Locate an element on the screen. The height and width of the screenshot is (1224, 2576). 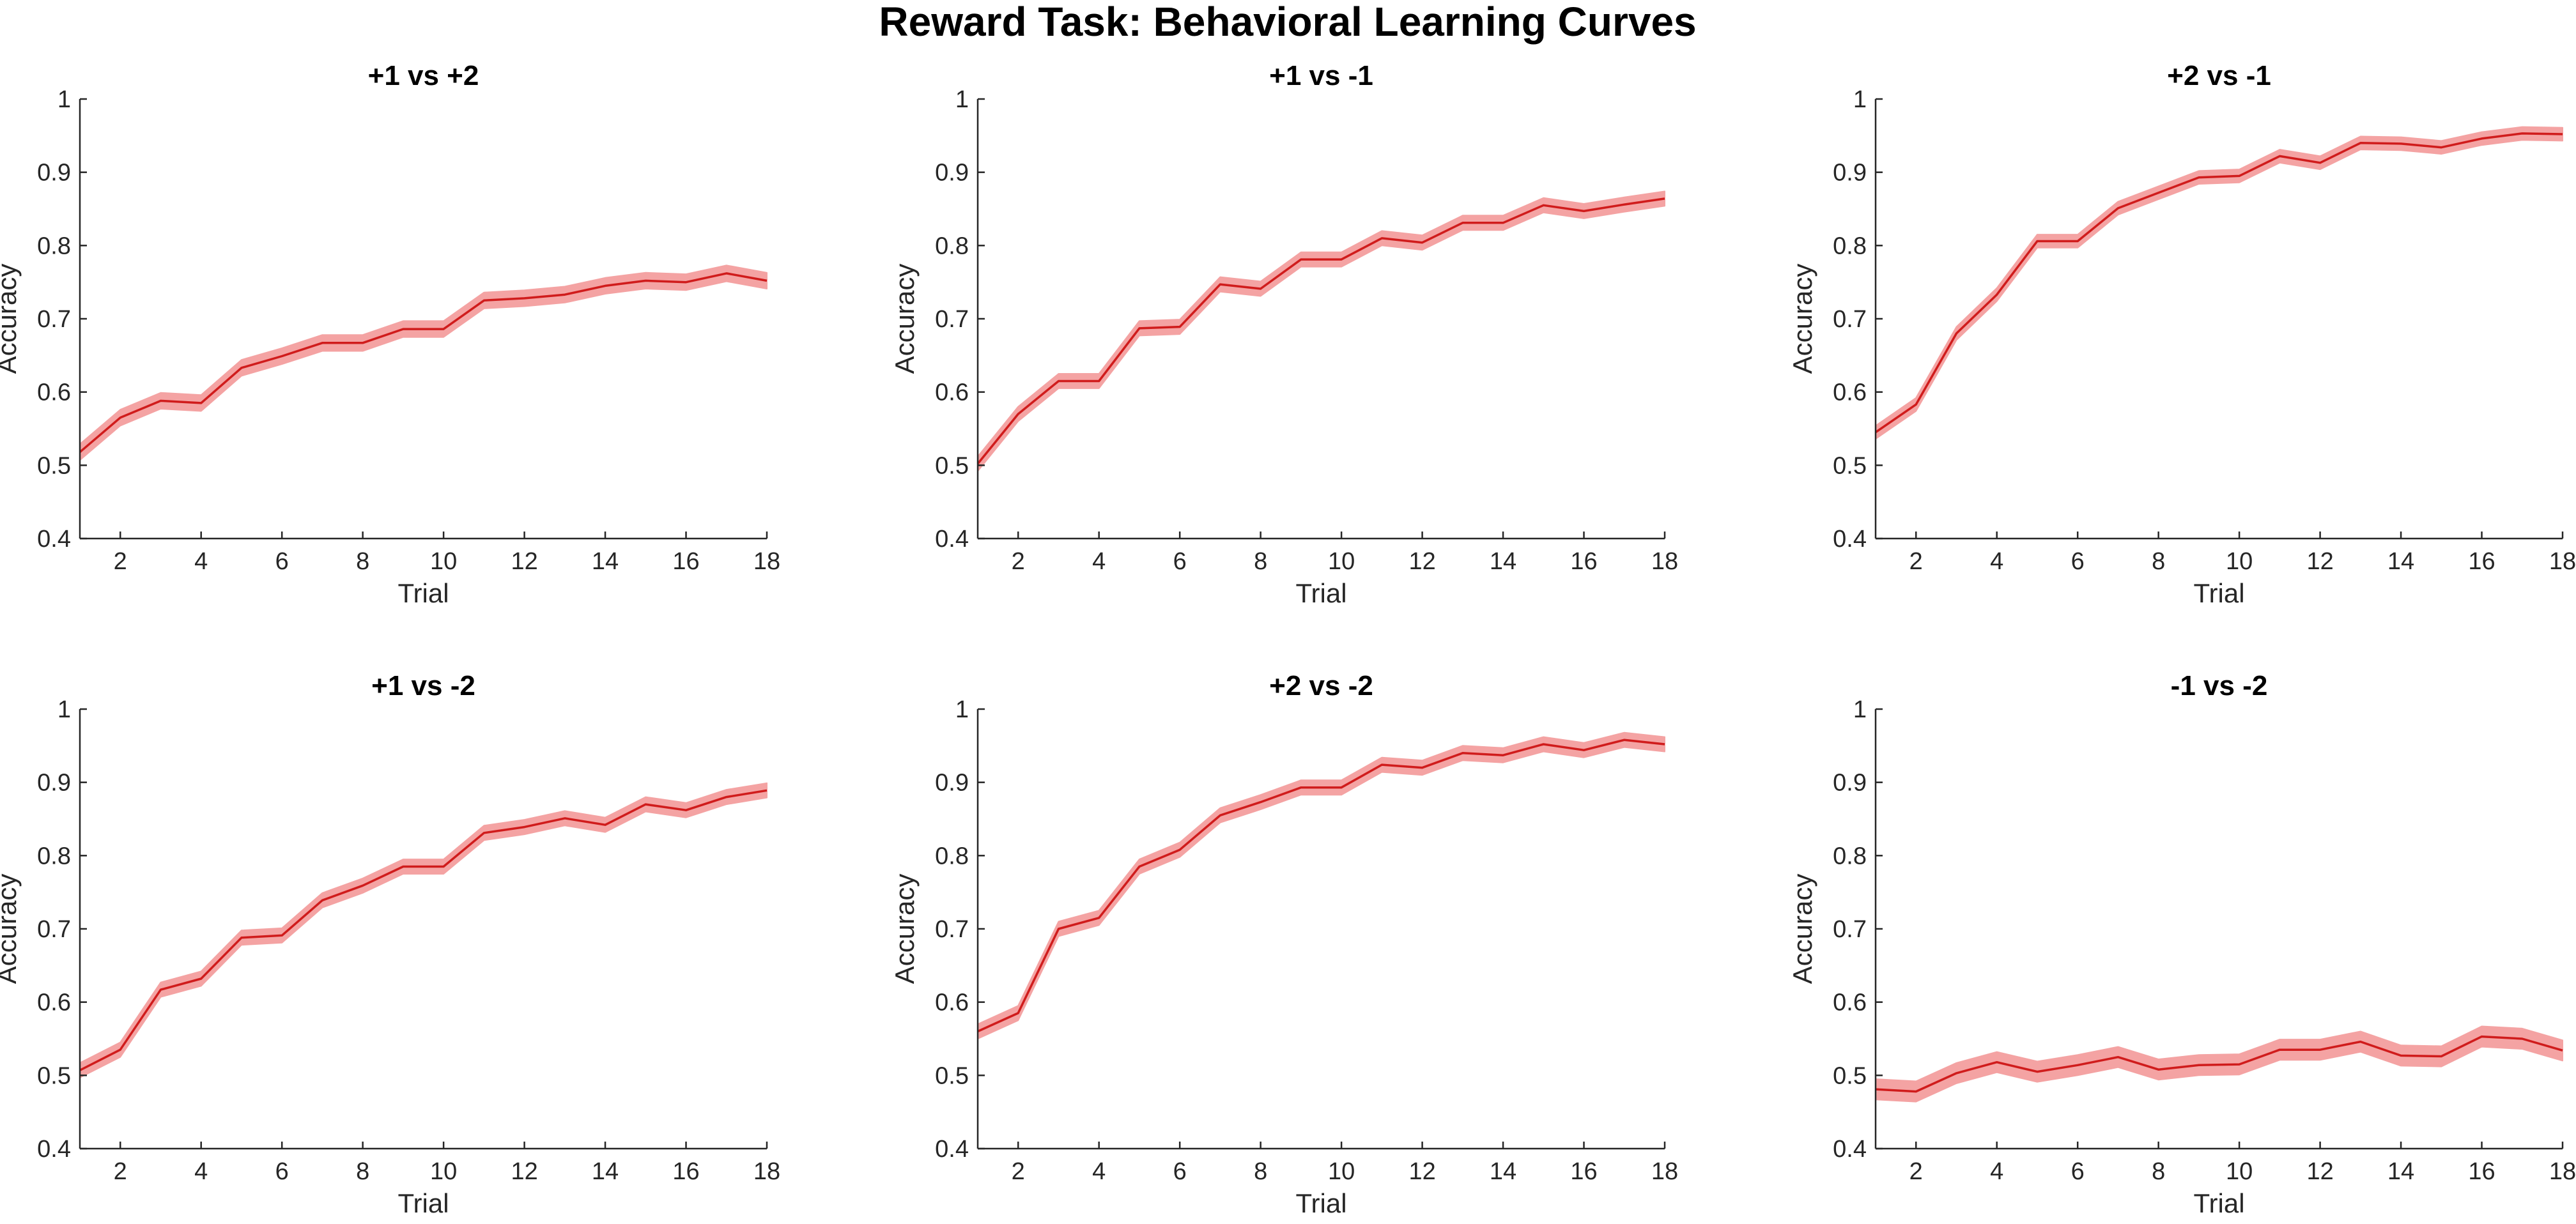
subplot-title: -1 vs -2 is located at coordinates (2219, 685).